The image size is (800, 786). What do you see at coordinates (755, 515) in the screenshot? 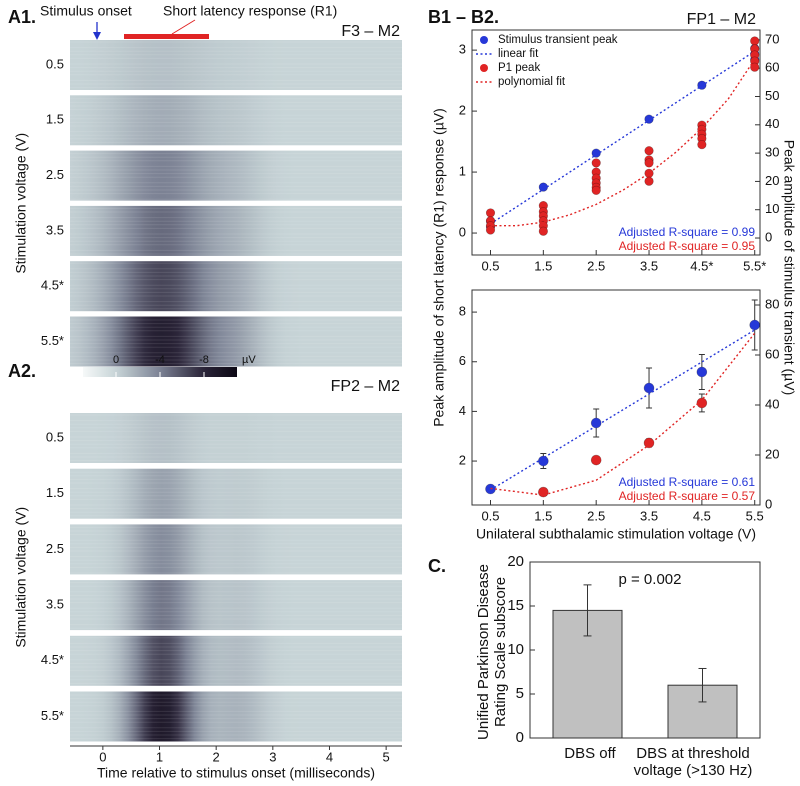
I see `x-tick-label: 5.5` at bounding box center [755, 515].